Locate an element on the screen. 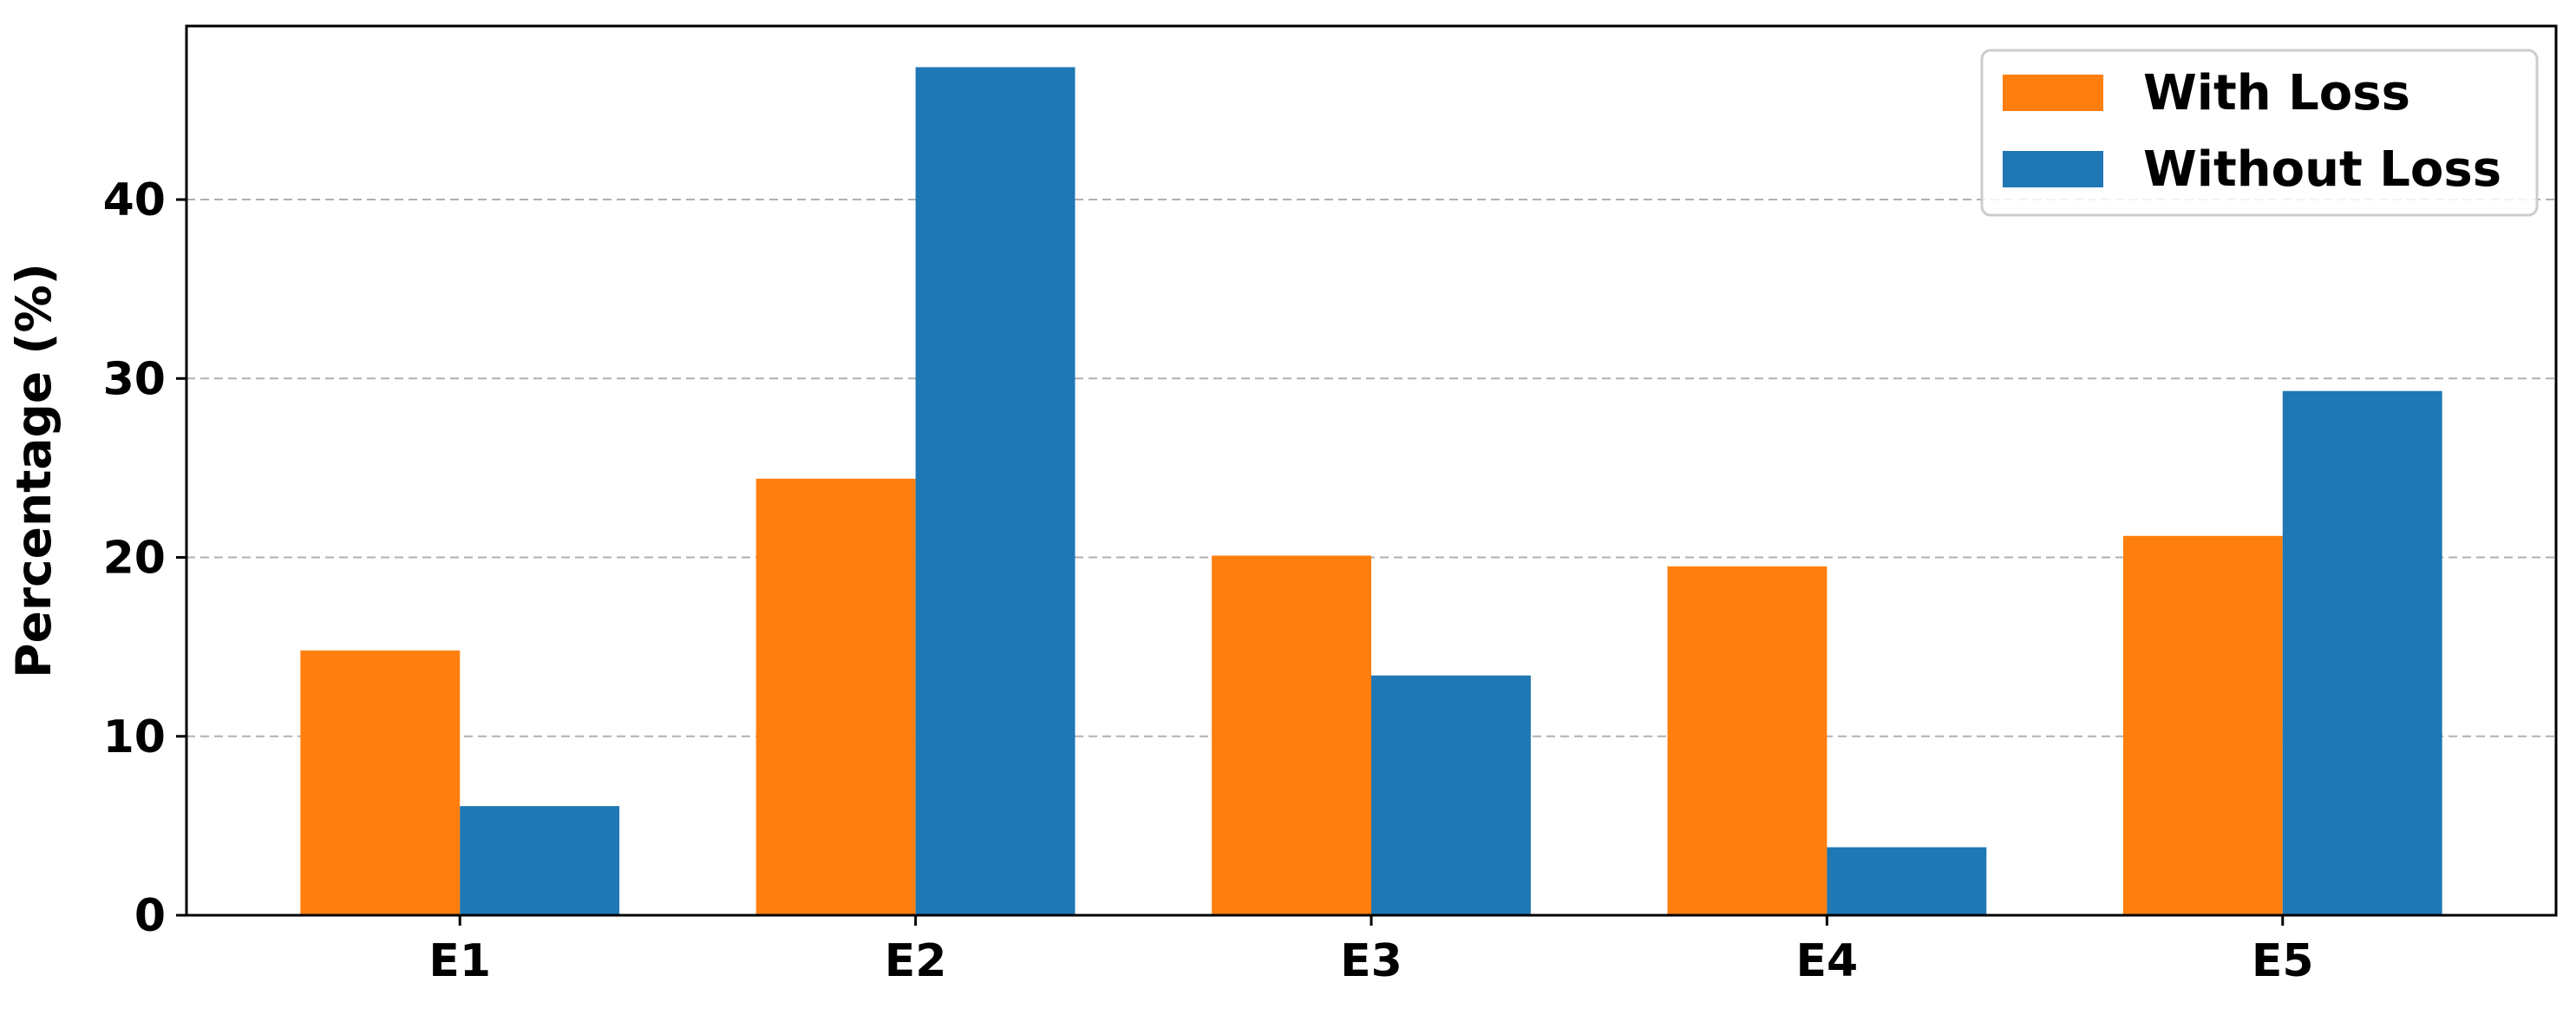 The image size is (2576, 1015). legend-box is located at coordinates (2259, 133).